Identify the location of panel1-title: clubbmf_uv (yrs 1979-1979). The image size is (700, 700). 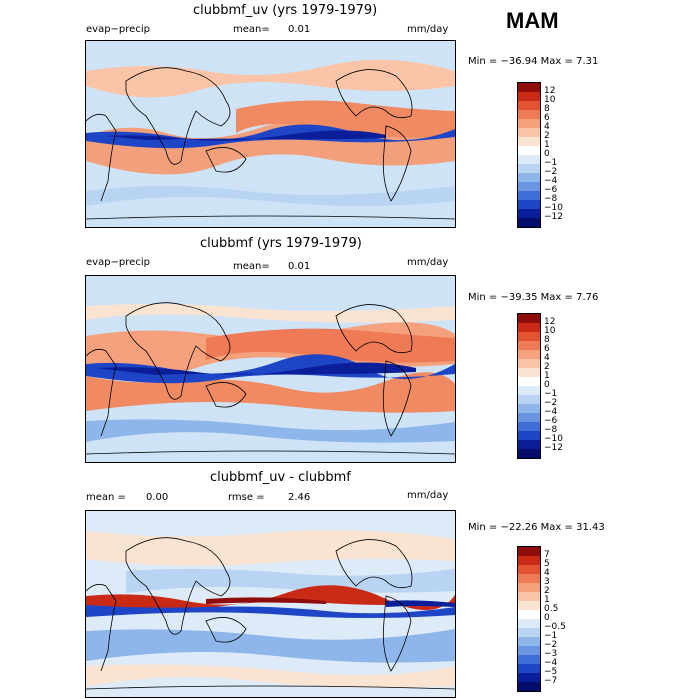
(285, 10).